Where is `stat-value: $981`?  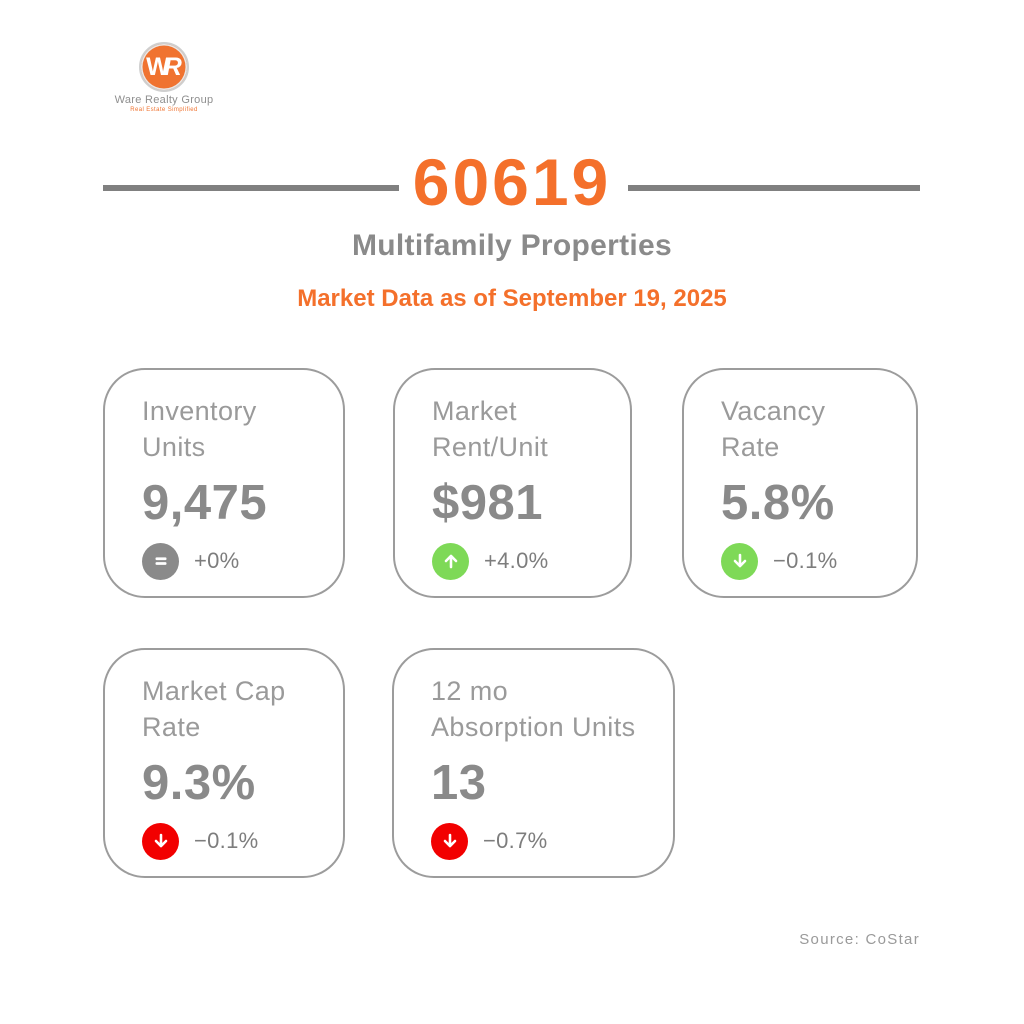 stat-value: $981 is located at coordinates (488, 503).